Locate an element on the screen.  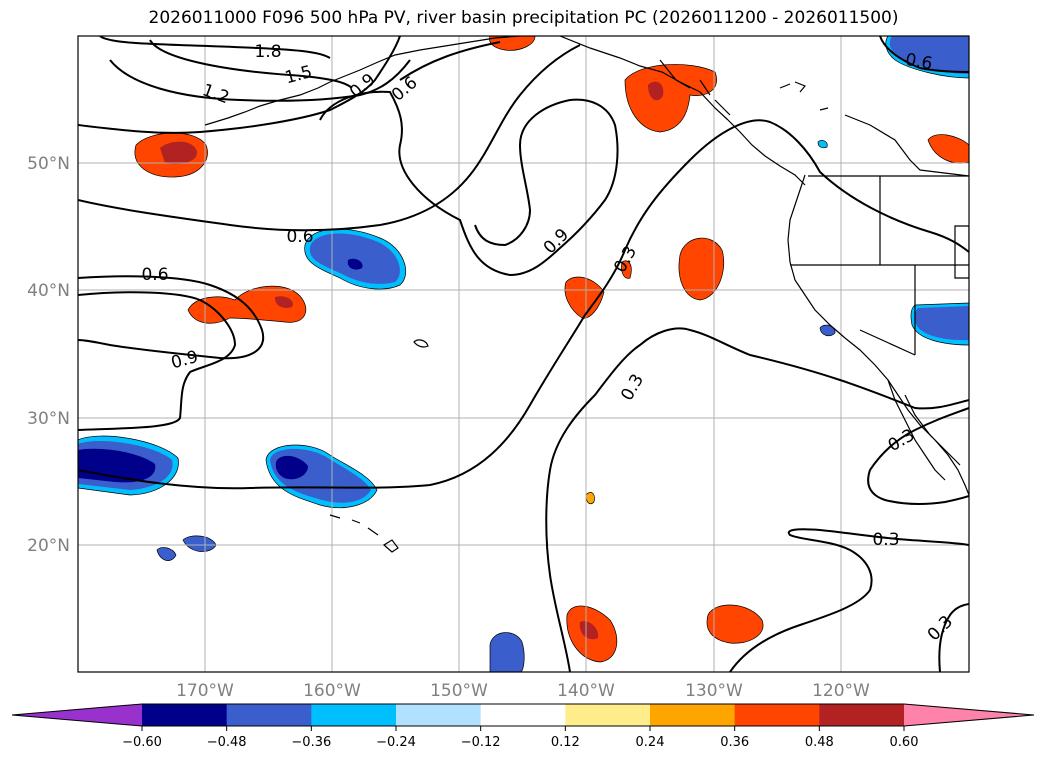
lon-label: 170°W is located at coordinates (205, 691).